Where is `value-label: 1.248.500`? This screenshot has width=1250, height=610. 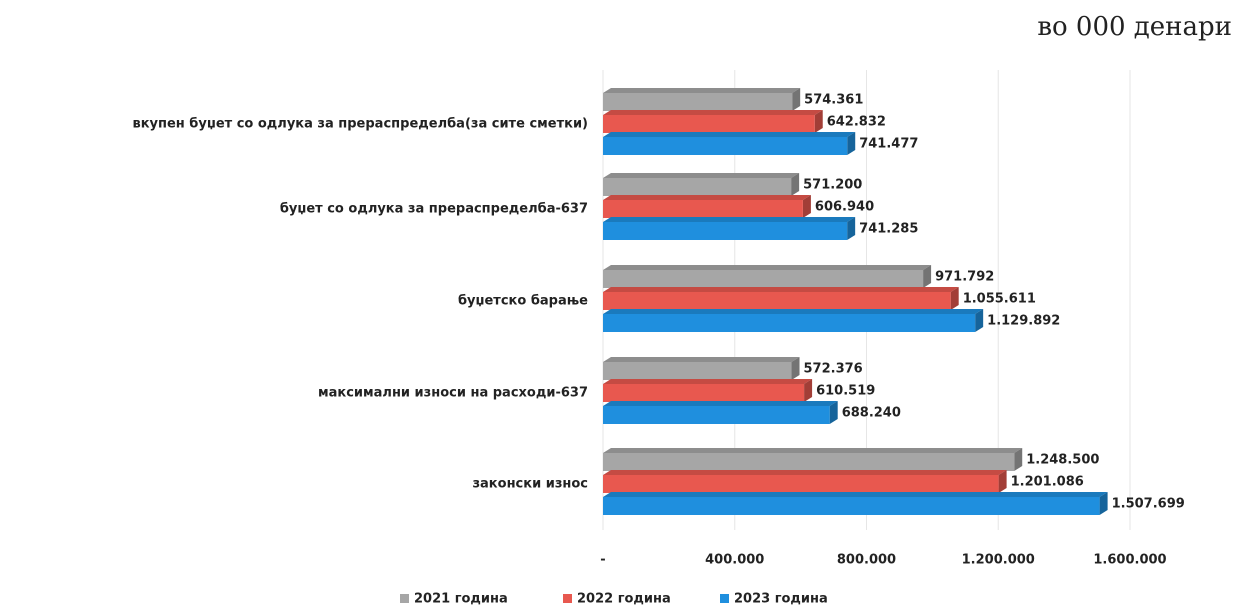 value-label: 1.248.500 is located at coordinates (1062, 460).